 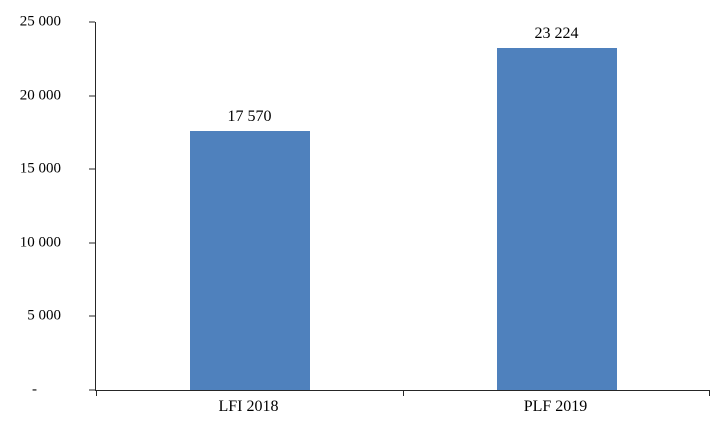 I want to click on x-axis: LFI 2018 PLF 2019, so click(x=402, y=407).